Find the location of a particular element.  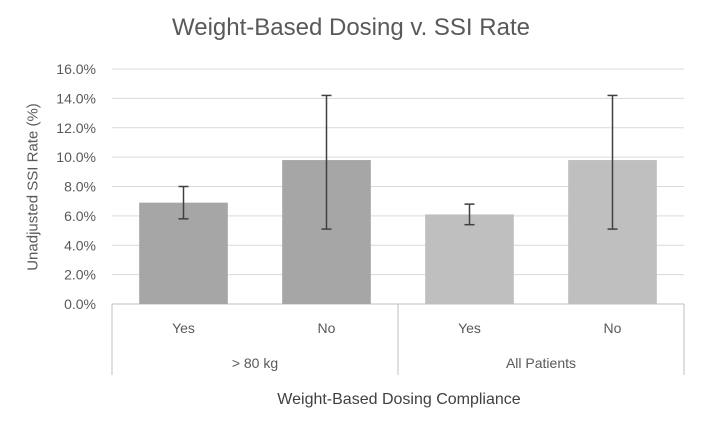

x-group-label: All Patients is located at coordinates (541, 363).